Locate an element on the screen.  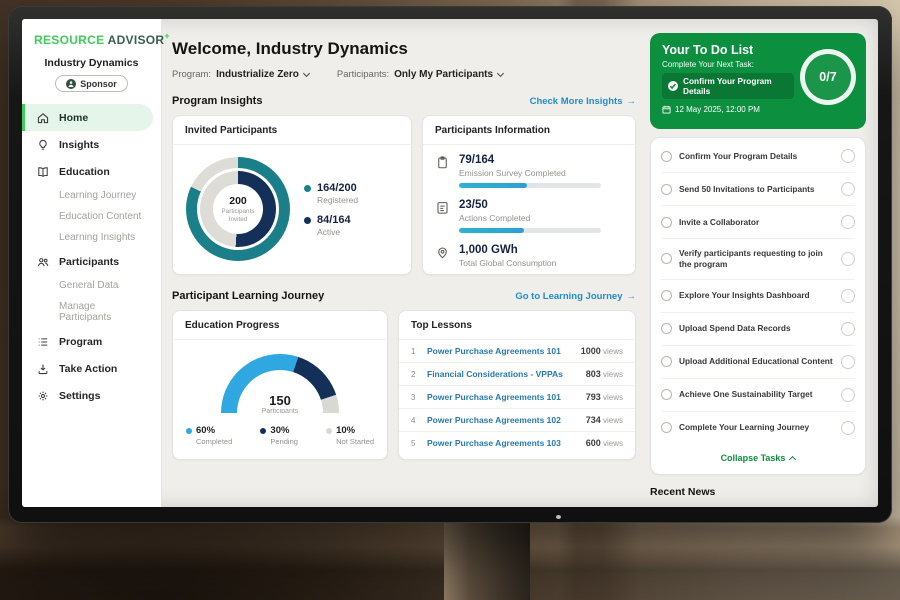
sidebar-item-home: Home is located at coordinates (87, 117).